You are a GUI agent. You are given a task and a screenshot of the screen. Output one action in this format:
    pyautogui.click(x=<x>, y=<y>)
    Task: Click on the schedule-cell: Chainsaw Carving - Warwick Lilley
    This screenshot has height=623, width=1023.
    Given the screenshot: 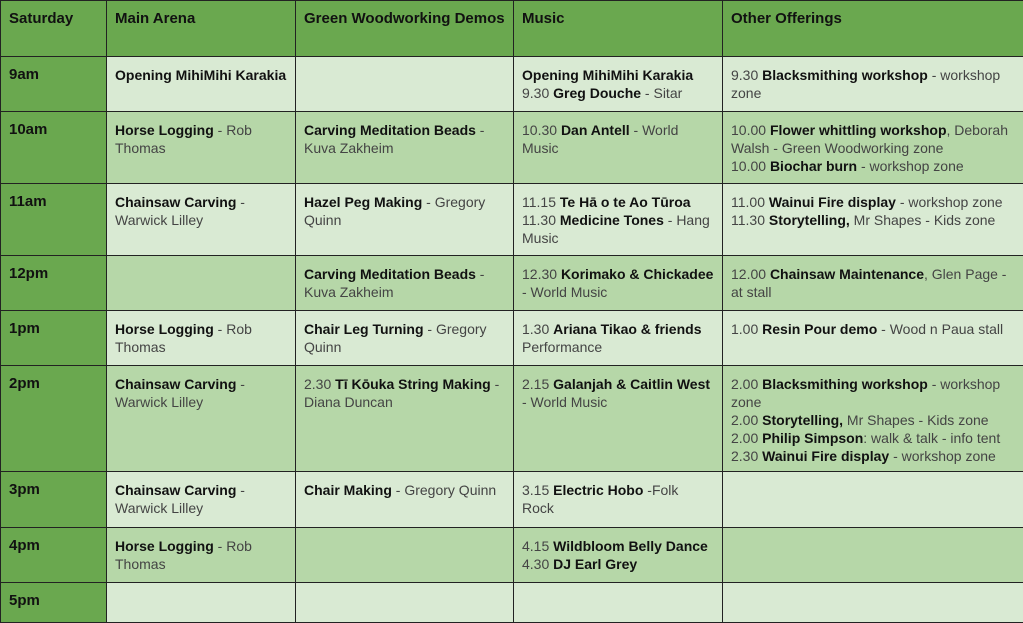 What is the action you would take?
    pyautogui.click(x=201, y=419)
    